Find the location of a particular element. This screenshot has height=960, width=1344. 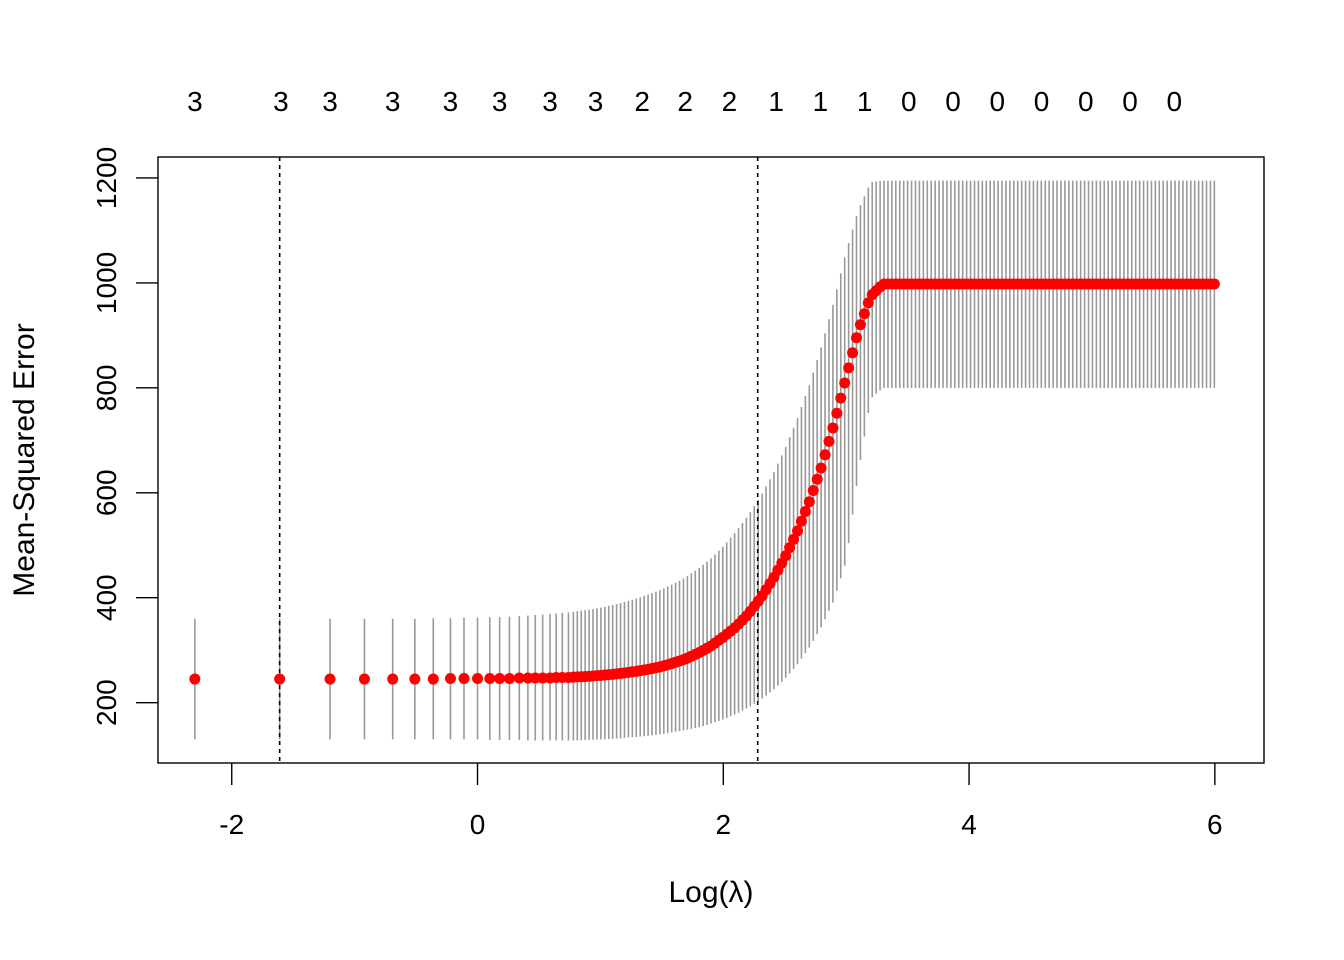

x-tick-label: 4 is located at coordinates (969, 824).